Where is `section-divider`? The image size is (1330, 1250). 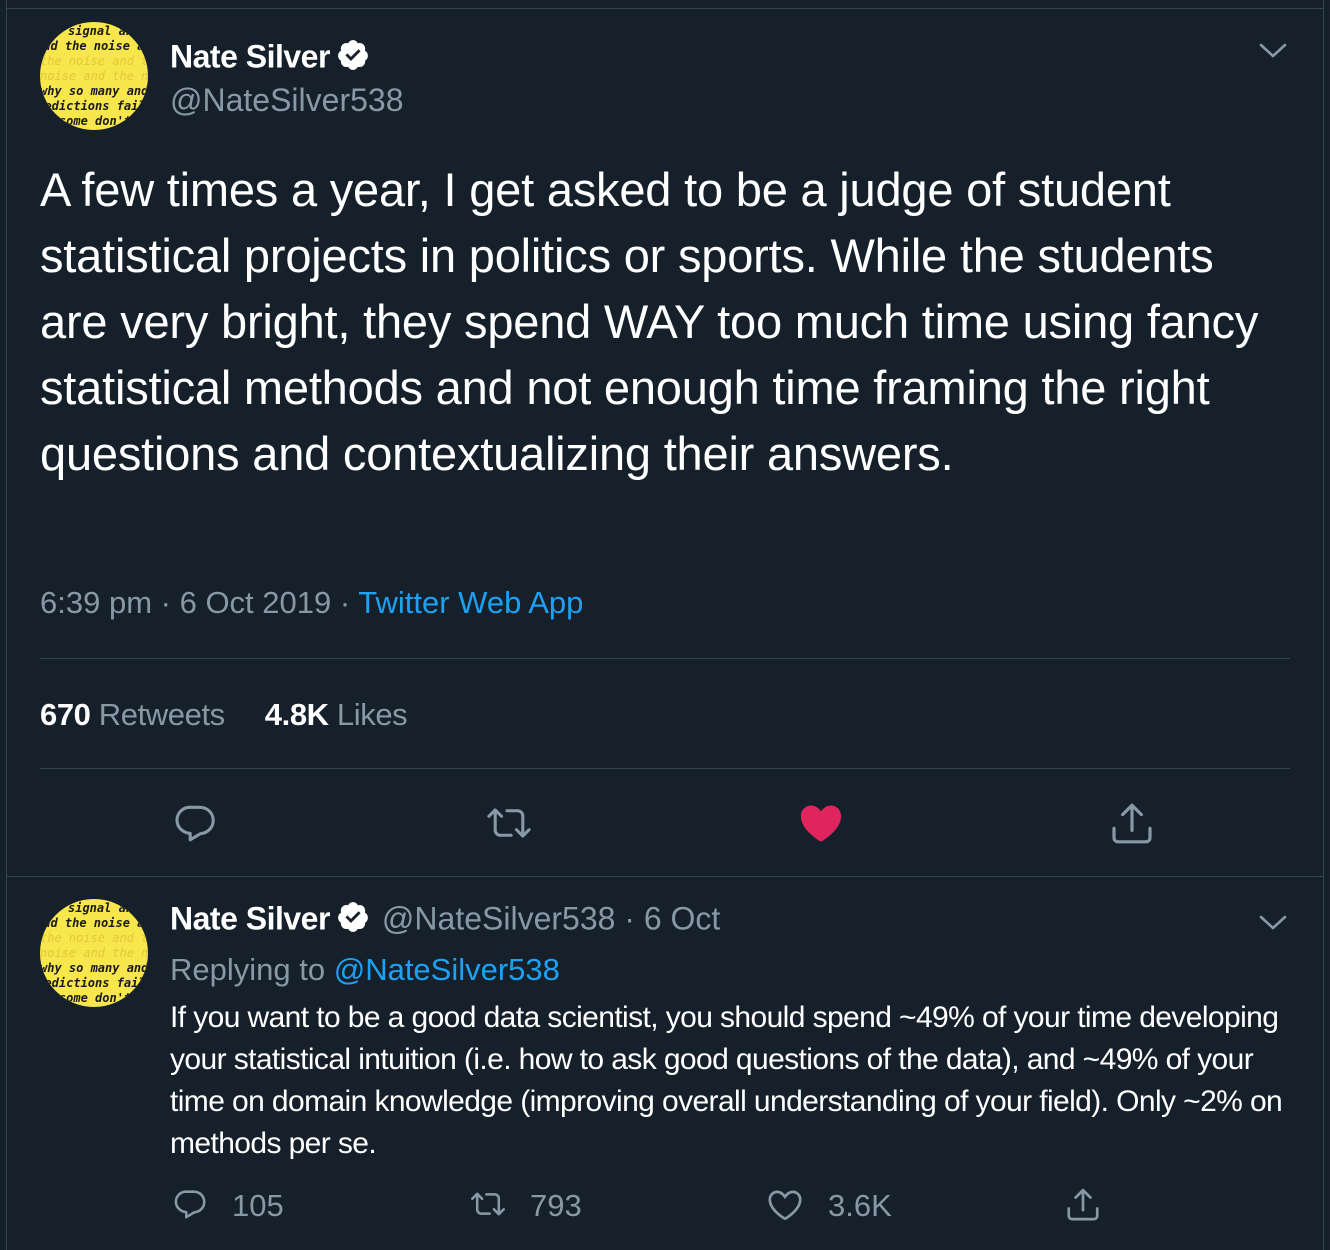
section-divider is located at coordinates (665, 876).